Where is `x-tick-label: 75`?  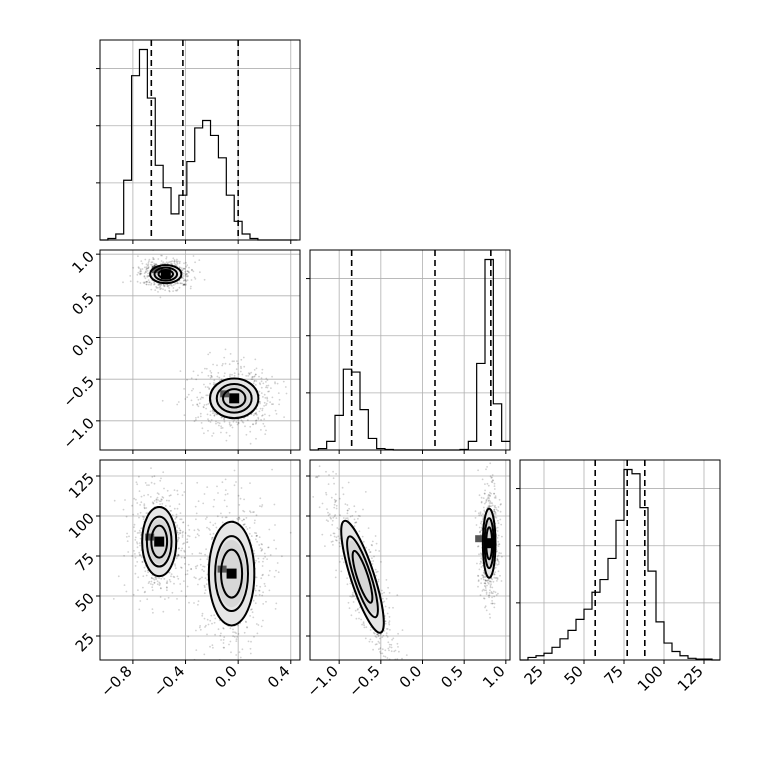
x-tick-label: 75 is located at coordinates (614, 675).